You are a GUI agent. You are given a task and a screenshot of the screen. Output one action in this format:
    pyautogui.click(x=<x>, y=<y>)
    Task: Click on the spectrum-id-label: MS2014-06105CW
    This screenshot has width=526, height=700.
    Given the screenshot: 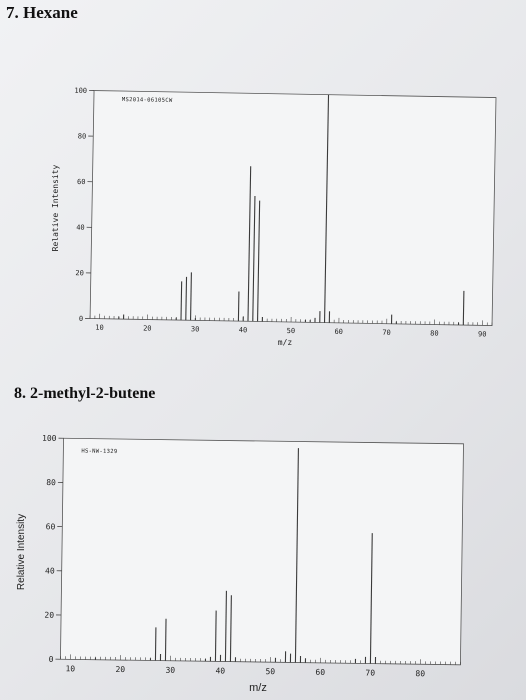 What is the action you would take?
    pyautogui.click(x=147, y=100)
    